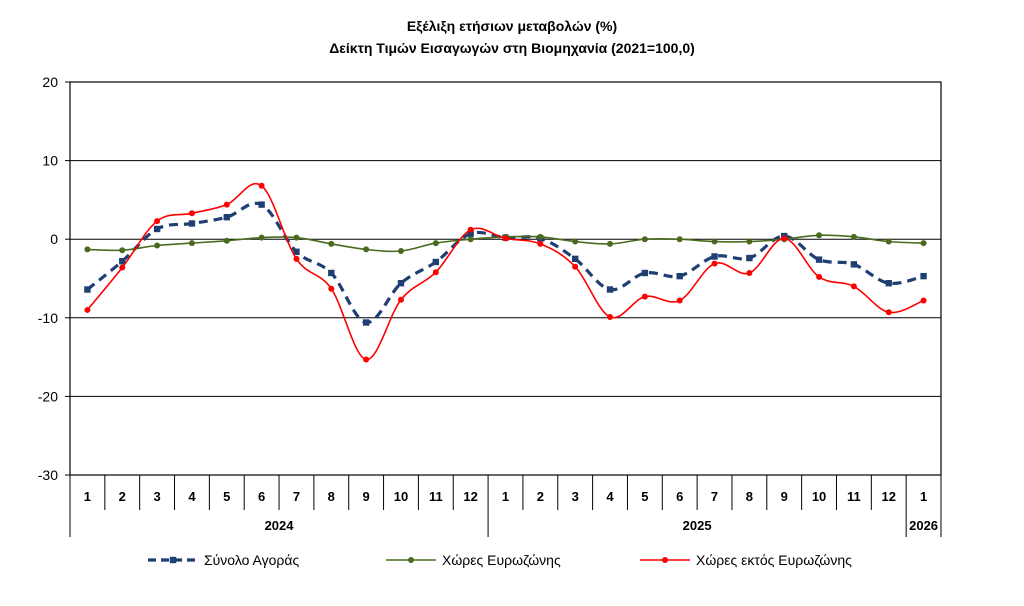 The height and width of the screenshot is (606, 1024). What do you see at coordinates (54, 239) in the screenshot?
I see `y-tick-label: 0` at bounding box center [54, 239].